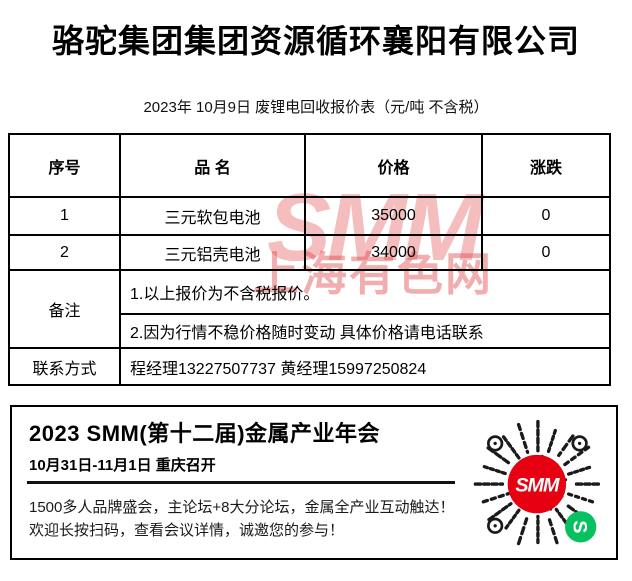  Describe the element at coordinates (241, 482) in the screenshot. I see `divider-line` at that location.